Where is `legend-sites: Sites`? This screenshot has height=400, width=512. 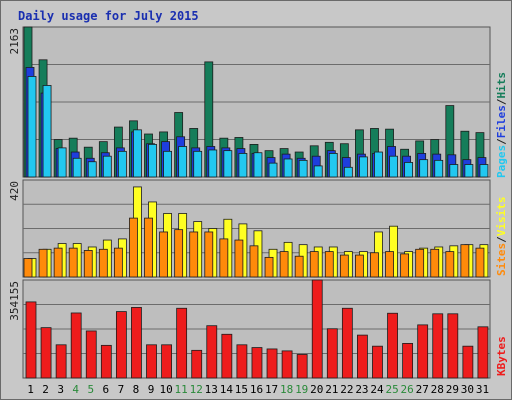 legend-sites: Sites is located at coordinates (501, 259).